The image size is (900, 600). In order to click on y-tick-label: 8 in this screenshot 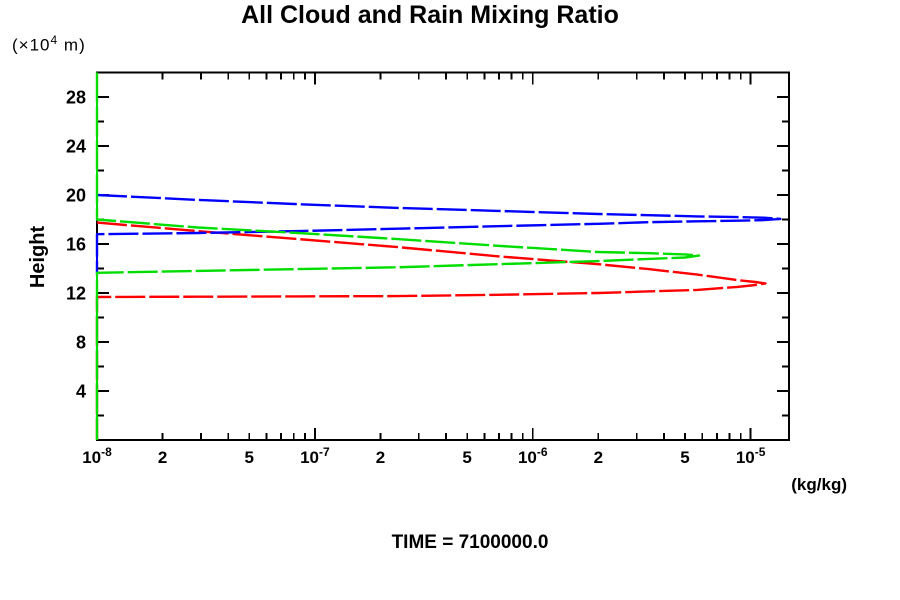, I will do `click(81, 342)`.